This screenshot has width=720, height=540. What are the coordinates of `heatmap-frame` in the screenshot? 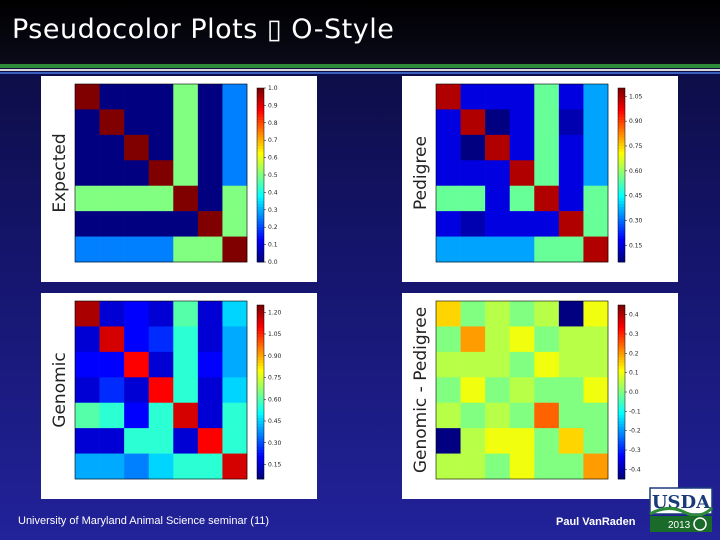 It's located at (161, 390).